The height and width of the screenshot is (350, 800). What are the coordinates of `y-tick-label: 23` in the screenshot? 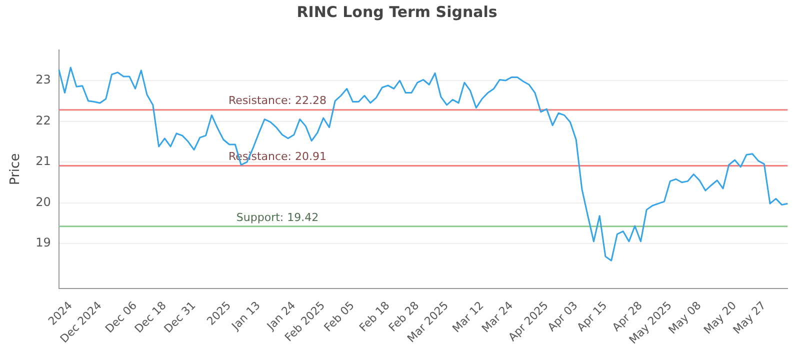 It's located at (43, 79).